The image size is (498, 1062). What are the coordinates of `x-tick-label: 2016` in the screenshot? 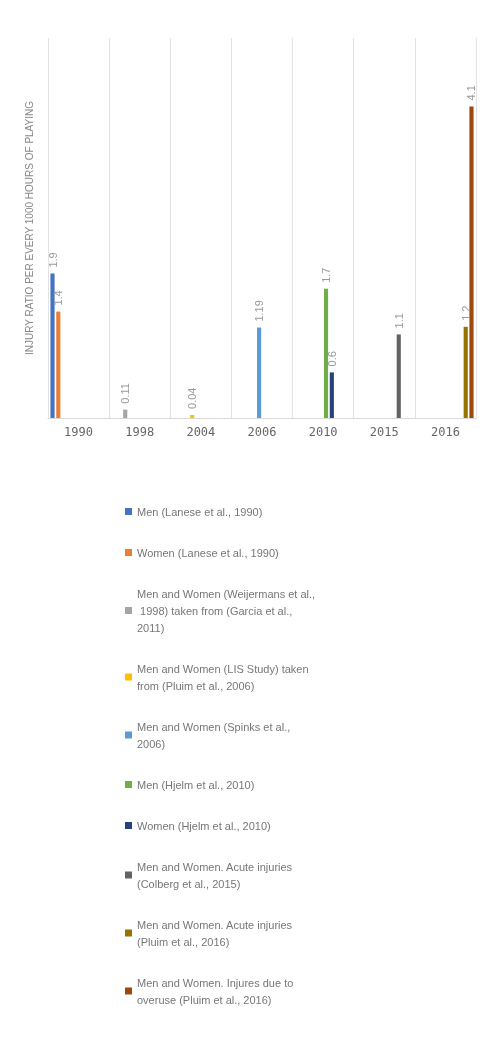 It's located at (445, 432).